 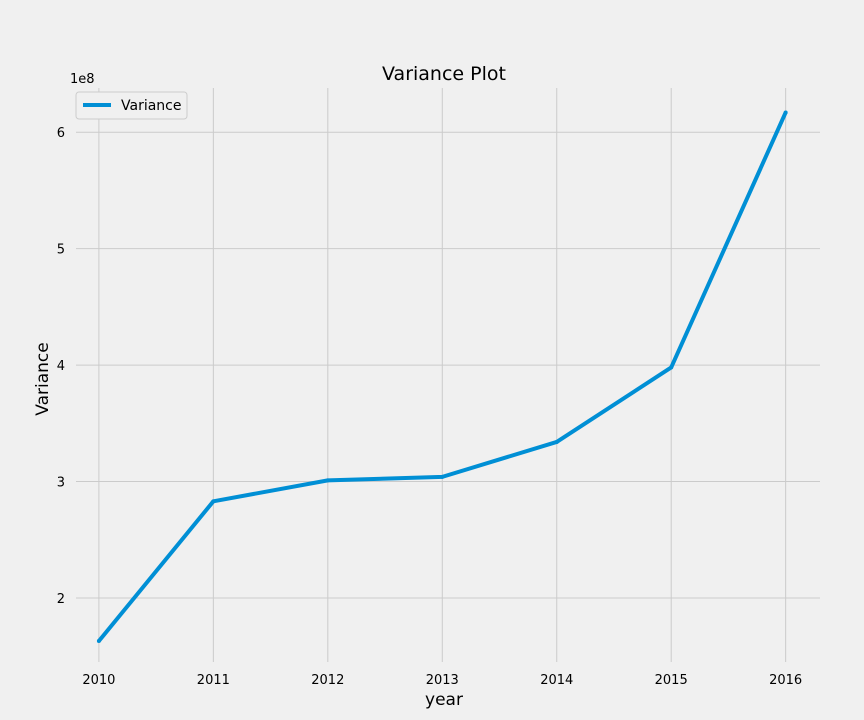 I want to click on y-tick-label: 5, so click(x=61, y=250).